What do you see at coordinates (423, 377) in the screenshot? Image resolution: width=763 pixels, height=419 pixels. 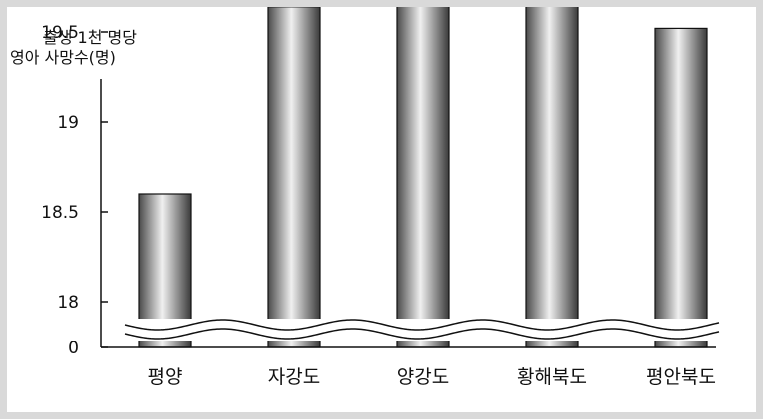 I see `x-category-label: 양강도` at bounding box center [423, 377].